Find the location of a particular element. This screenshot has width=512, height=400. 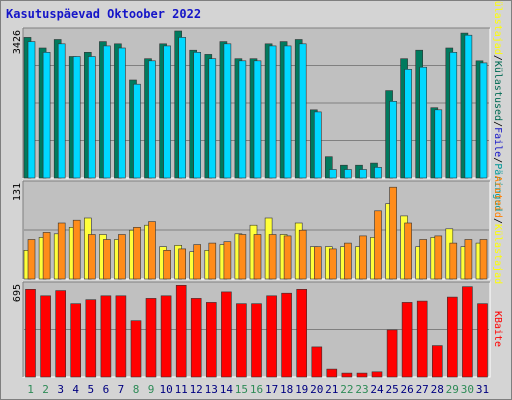

day-label-5: 5 is located at coordinates (90, 389).